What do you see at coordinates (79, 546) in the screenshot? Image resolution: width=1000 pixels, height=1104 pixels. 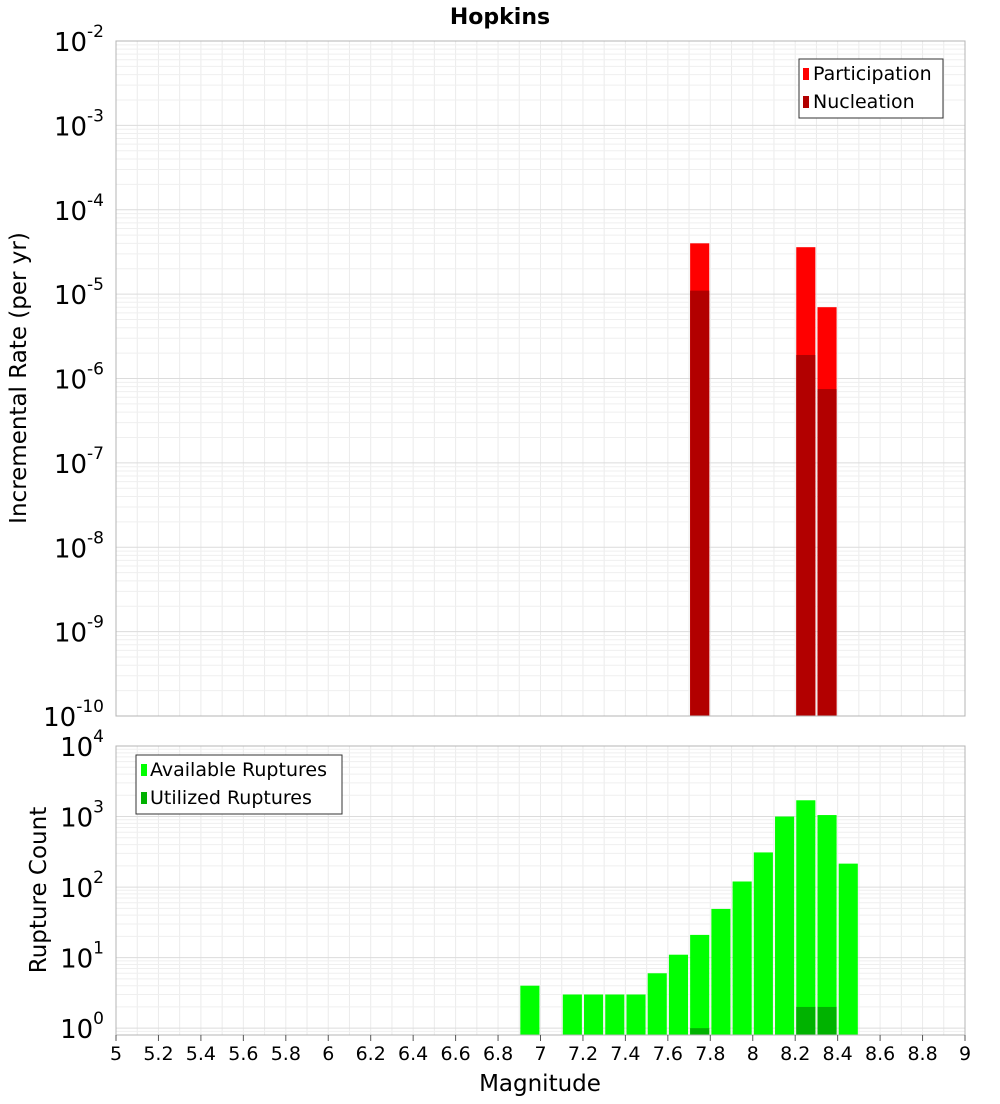 I see `y-tick-label: 10⁻⁸` at bounding box center [79, 546].